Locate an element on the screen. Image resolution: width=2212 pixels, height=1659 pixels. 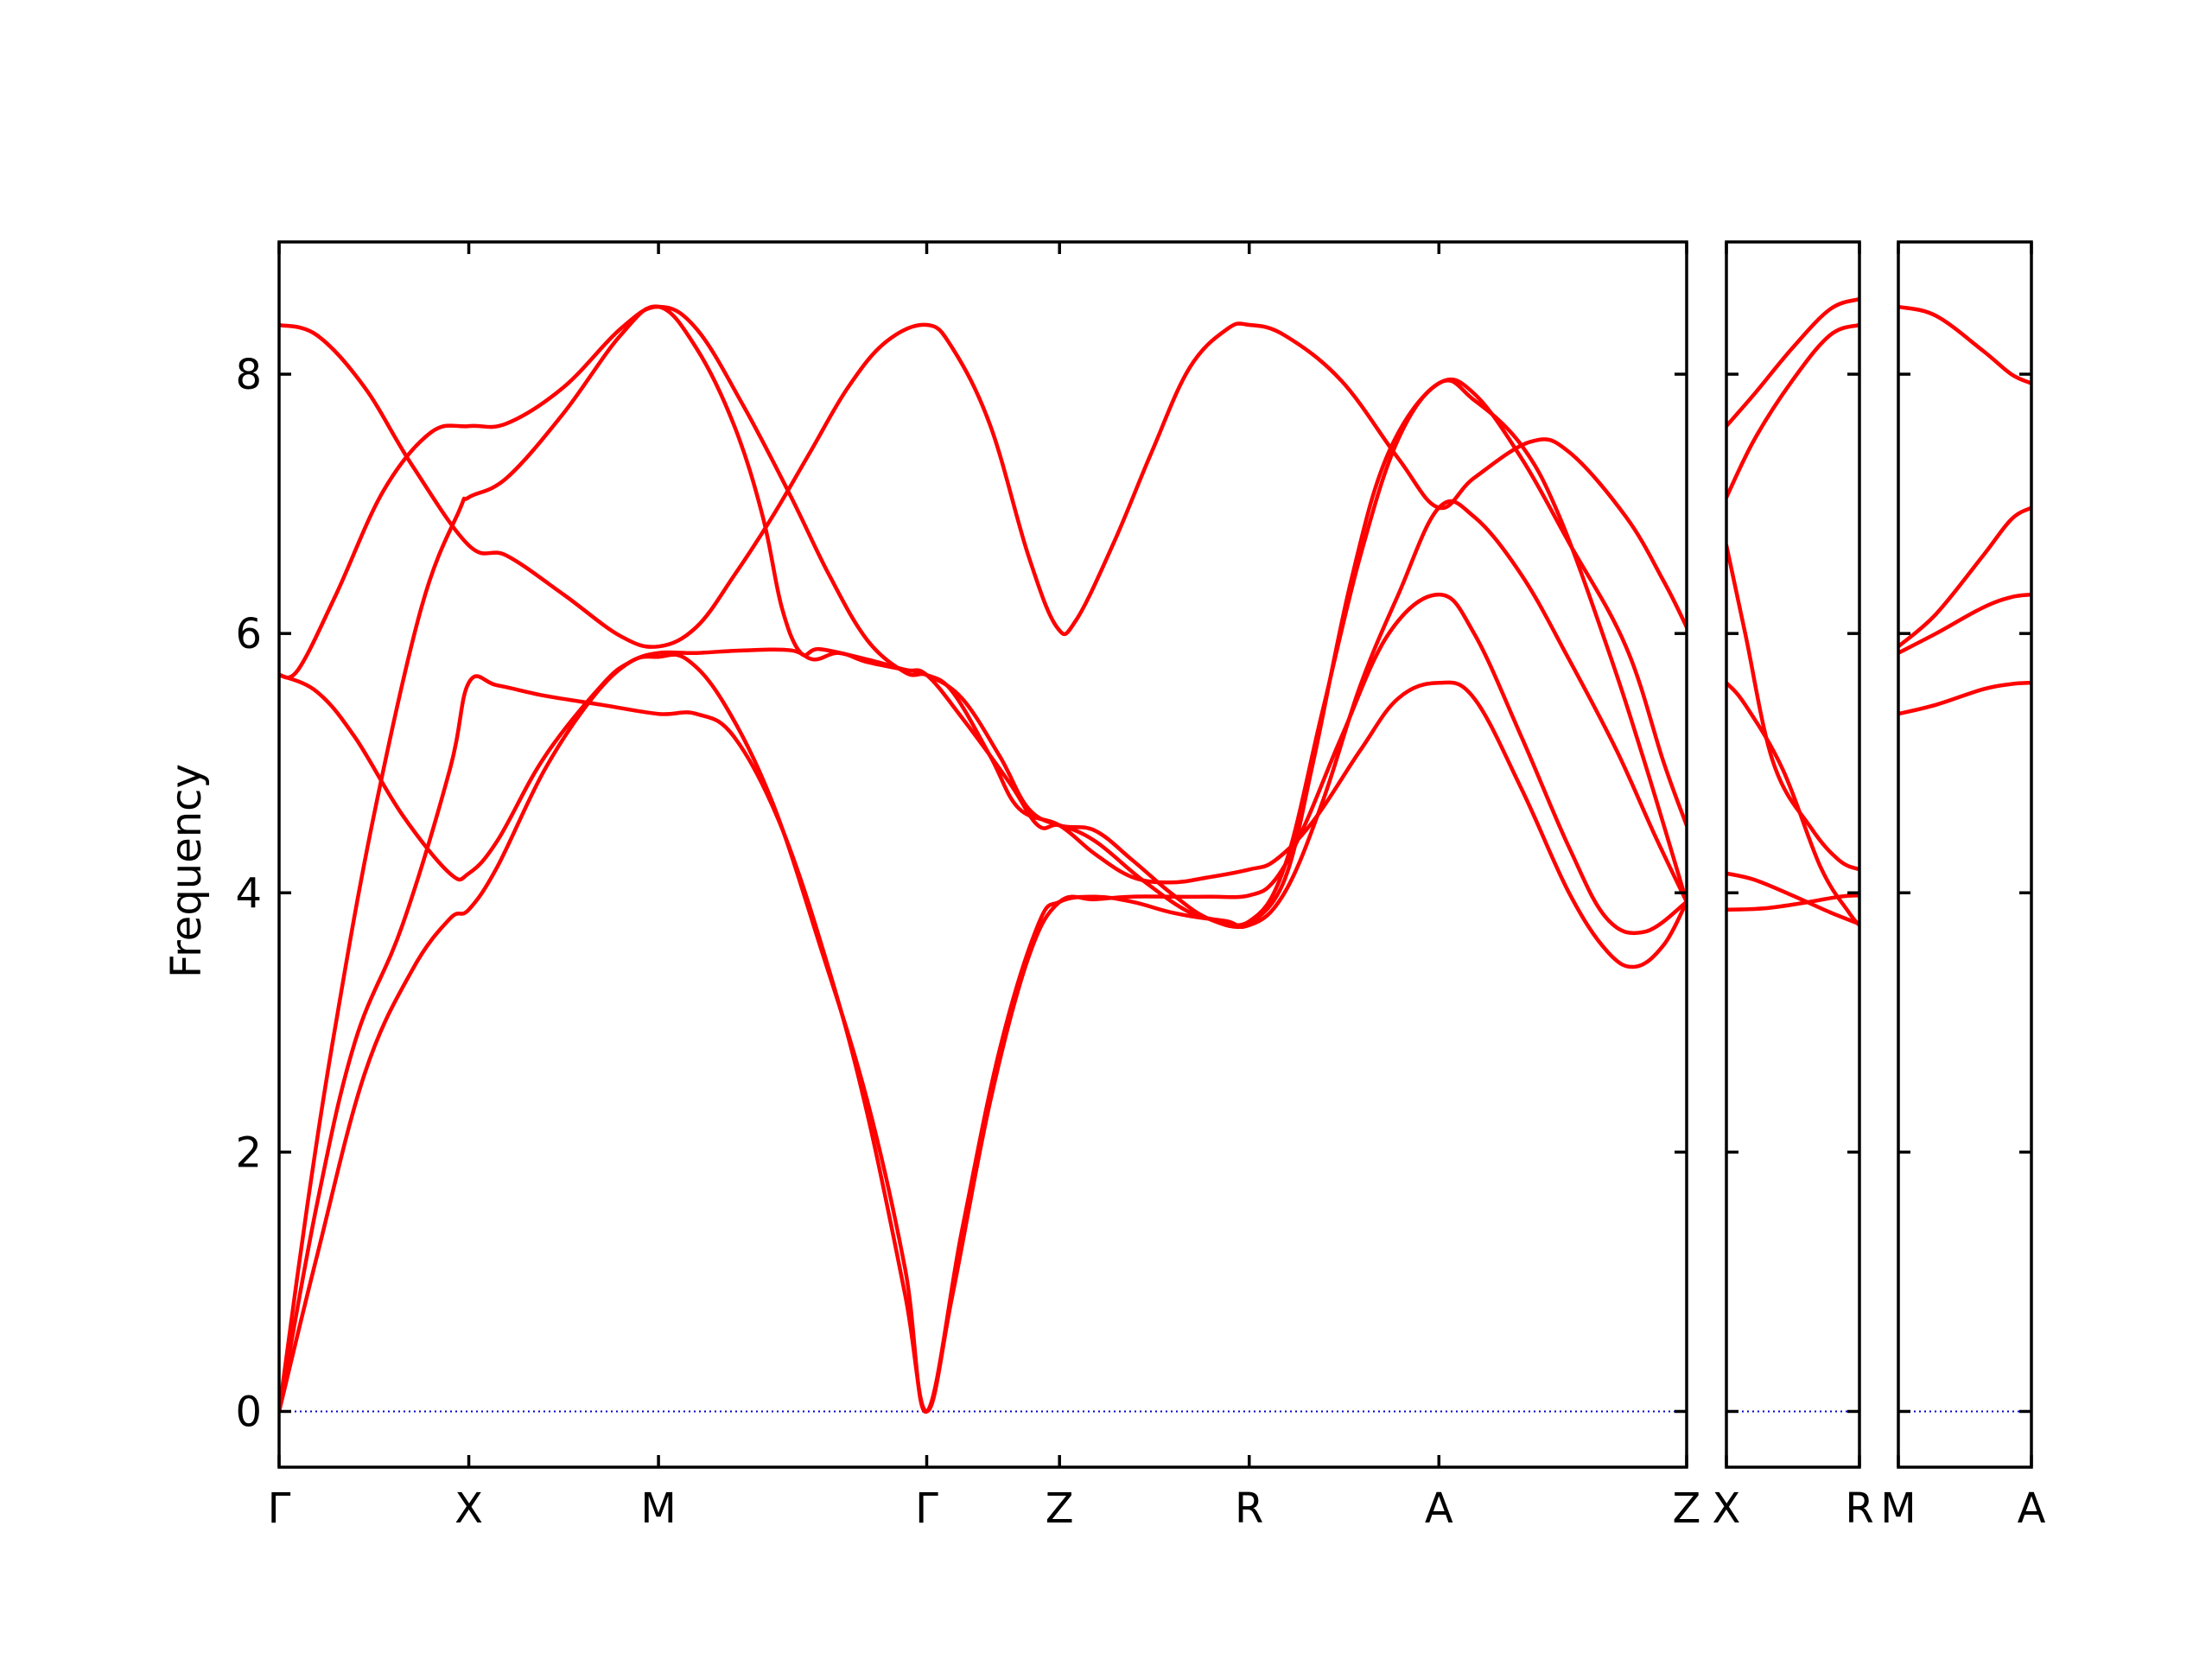
y-tick-label: 0 is located at coordinates (248, 1412).